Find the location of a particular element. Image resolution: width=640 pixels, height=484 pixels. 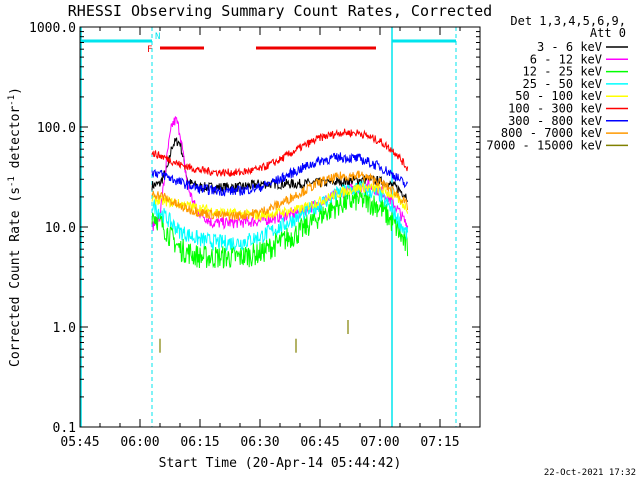

legend-label: 100 - 300 keV is located at coordinates (555, 109).